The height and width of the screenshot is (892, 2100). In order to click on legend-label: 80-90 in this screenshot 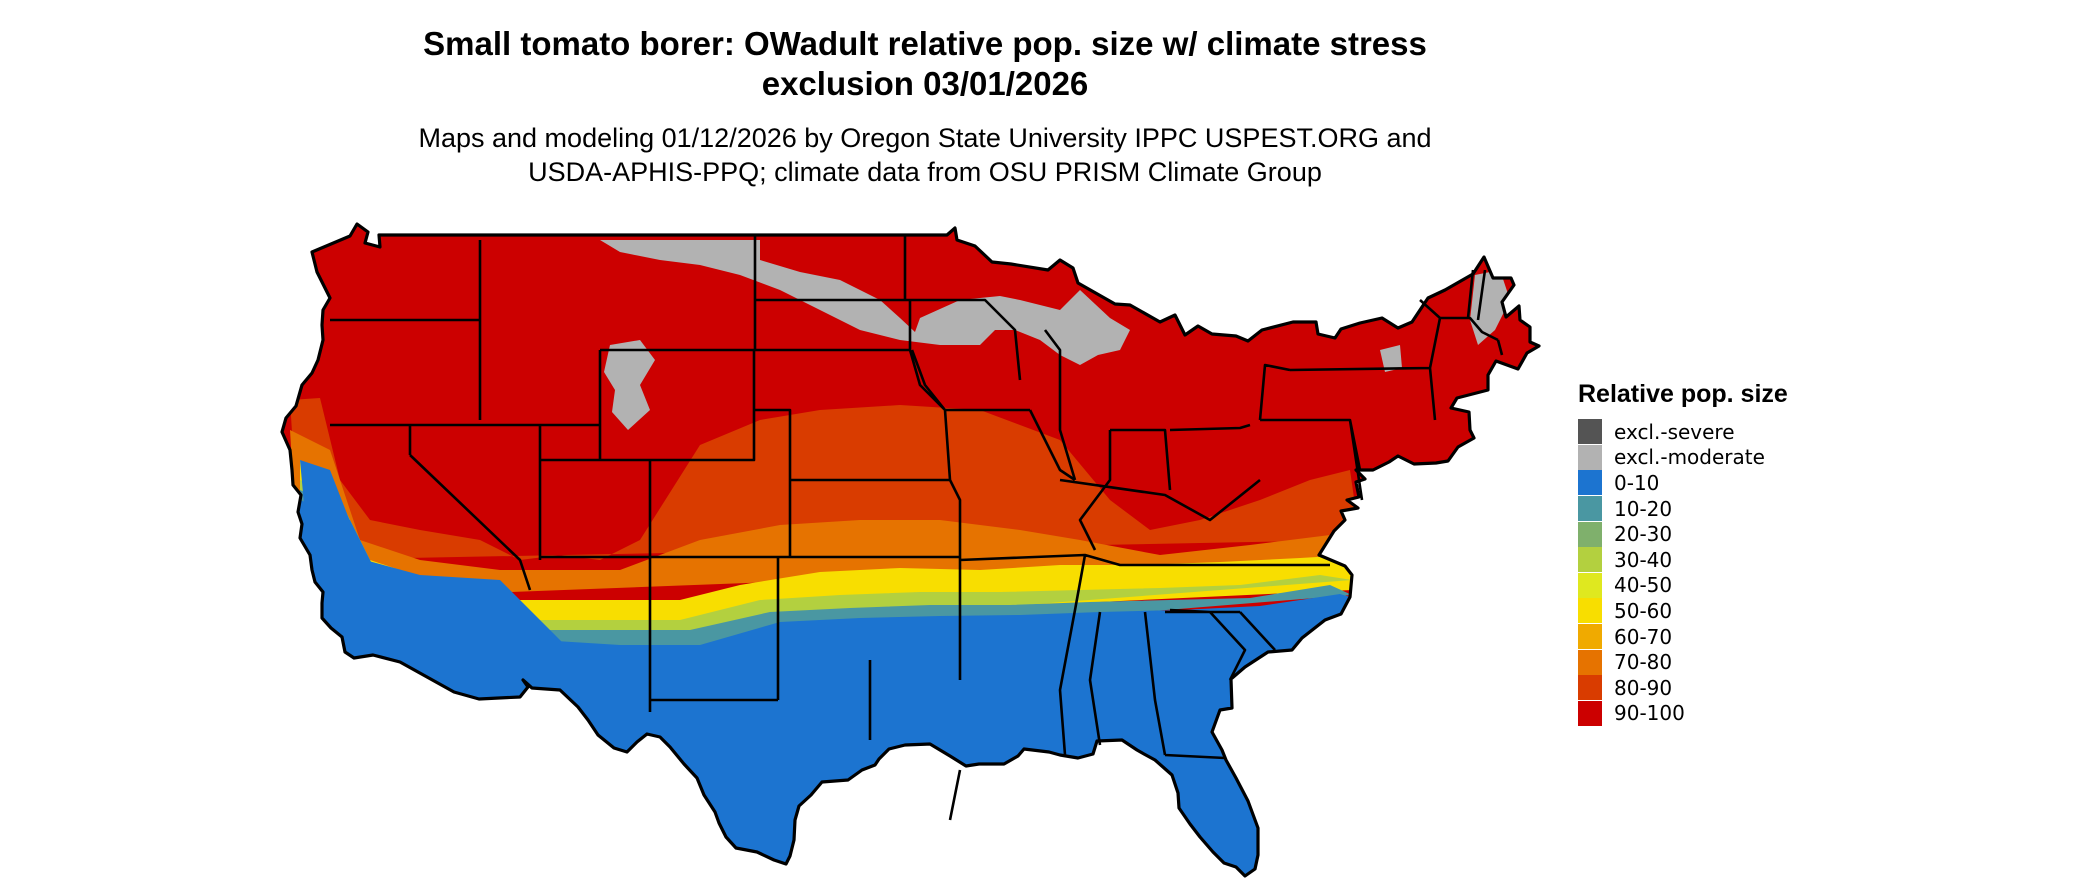, I will do `click(1643, 687)`.